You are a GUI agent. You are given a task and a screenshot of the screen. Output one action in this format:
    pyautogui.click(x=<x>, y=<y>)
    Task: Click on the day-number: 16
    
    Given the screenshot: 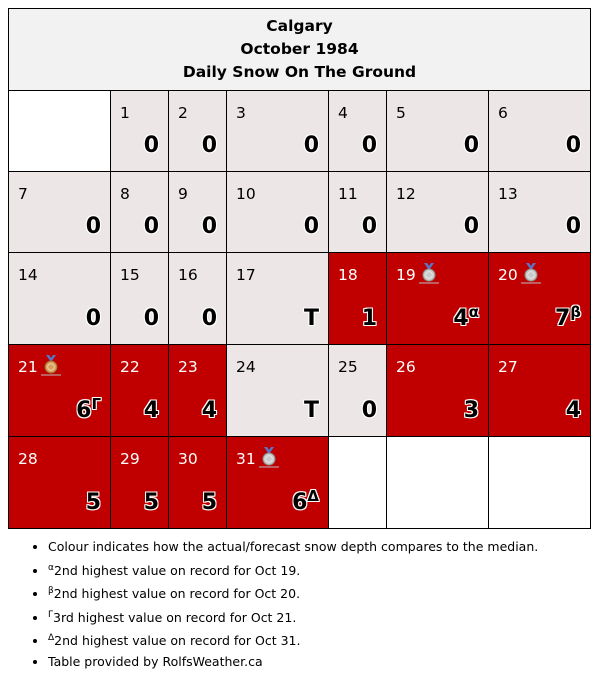 What is the action you would take?
    pyautogui.click(x=188, y=275)
    